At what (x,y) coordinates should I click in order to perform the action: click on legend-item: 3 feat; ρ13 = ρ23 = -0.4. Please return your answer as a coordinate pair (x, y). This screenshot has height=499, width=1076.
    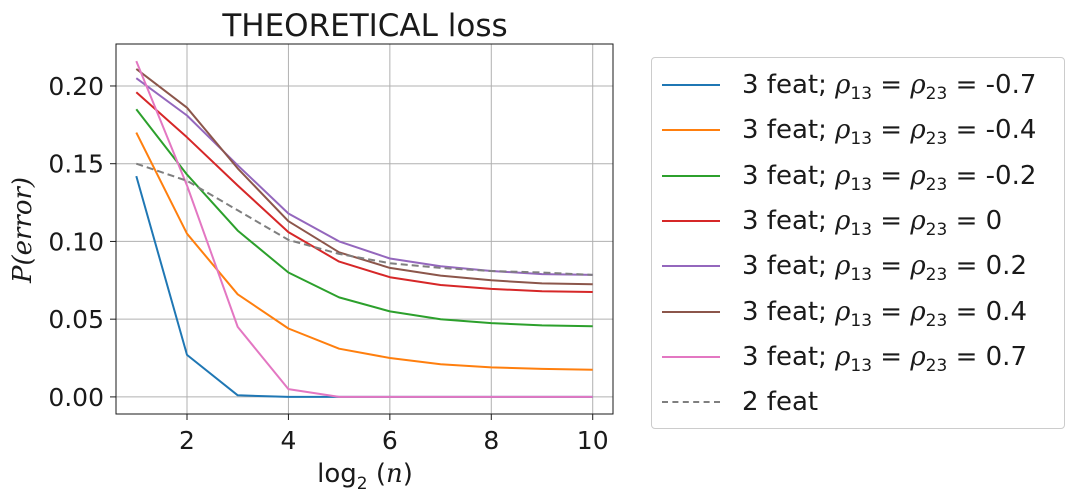
    Looking at the image, I should click on (844, 130).